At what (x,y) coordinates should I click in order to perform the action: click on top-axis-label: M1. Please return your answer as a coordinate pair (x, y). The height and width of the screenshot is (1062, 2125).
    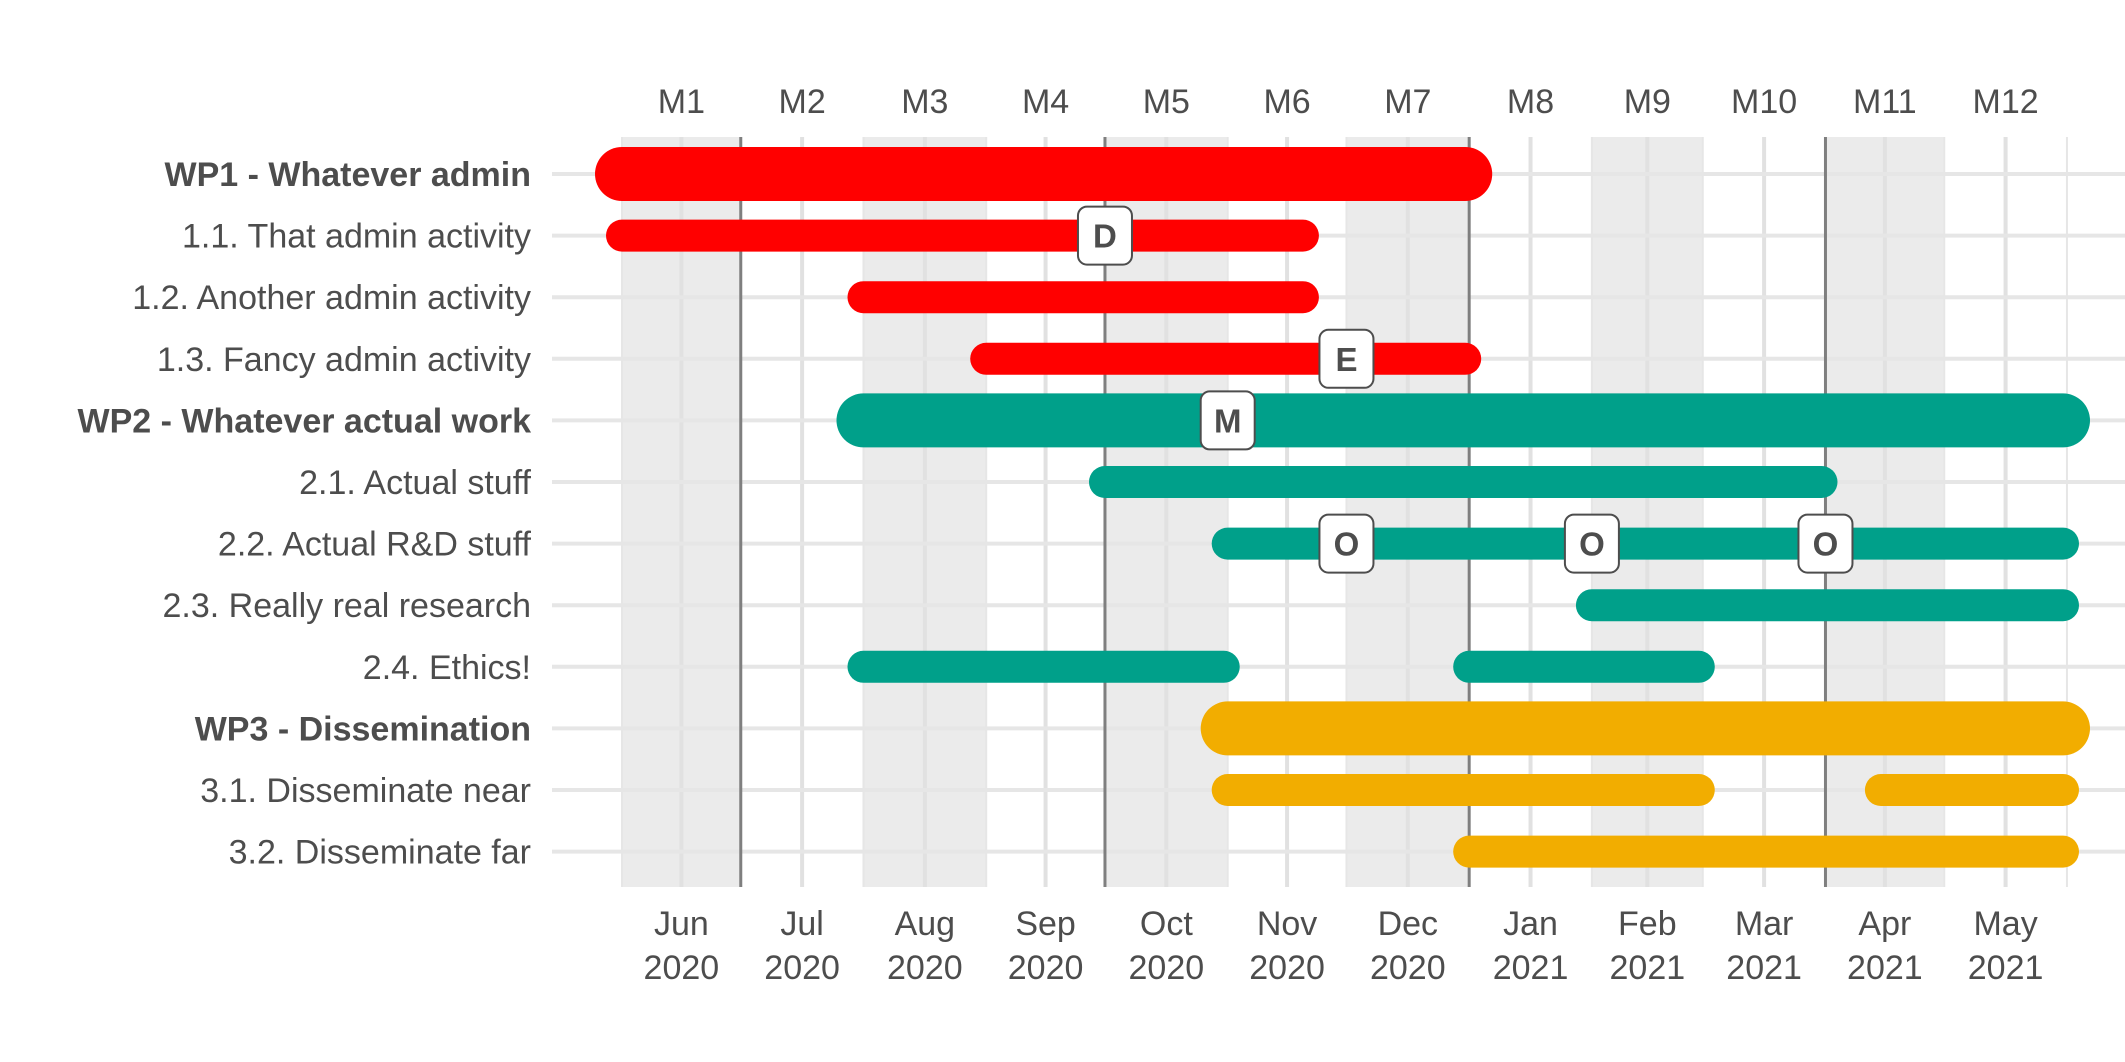
    Looking at the image, I should click on (681, 102).